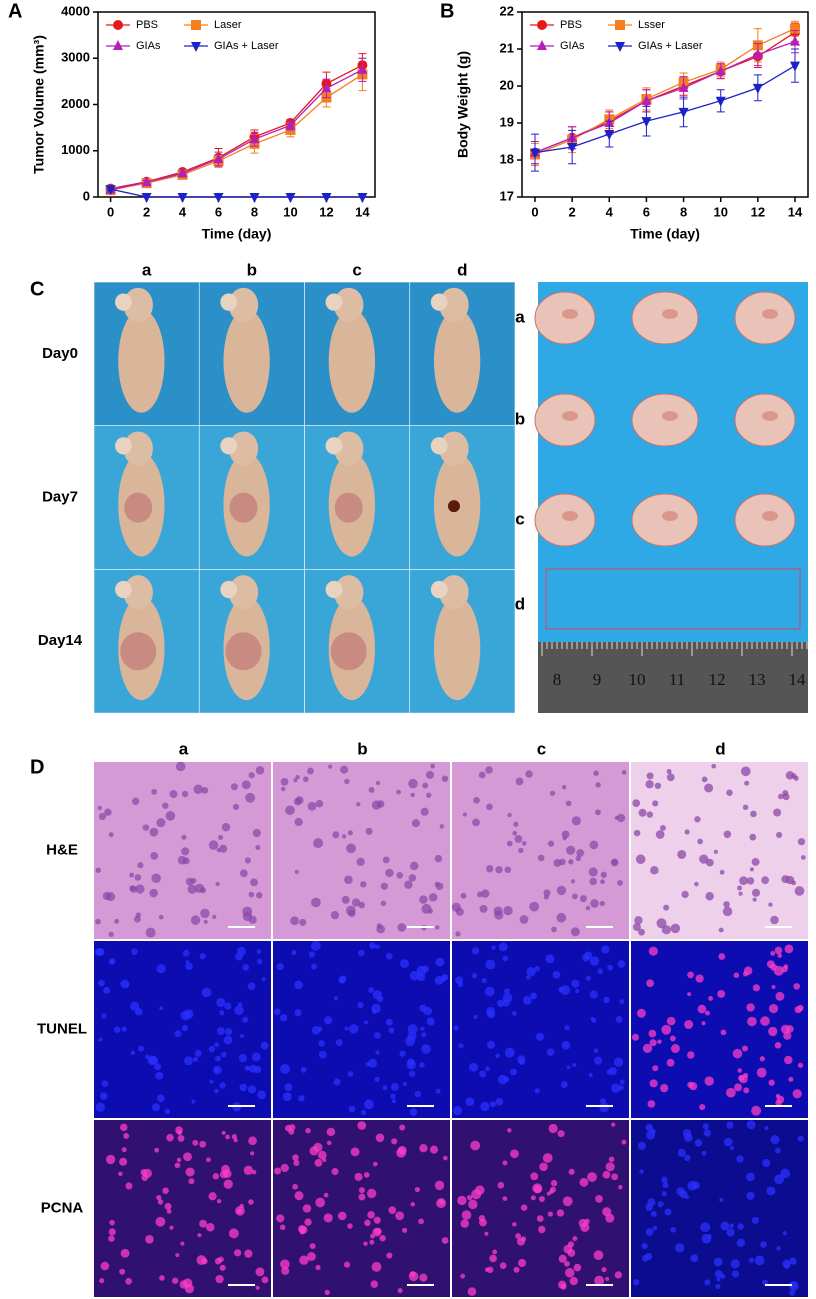 The image size is (816, 1299). What do you see at coordinates (673, 599) in the screenshot?
I see `empty-box` at bounding box center [673, 599].